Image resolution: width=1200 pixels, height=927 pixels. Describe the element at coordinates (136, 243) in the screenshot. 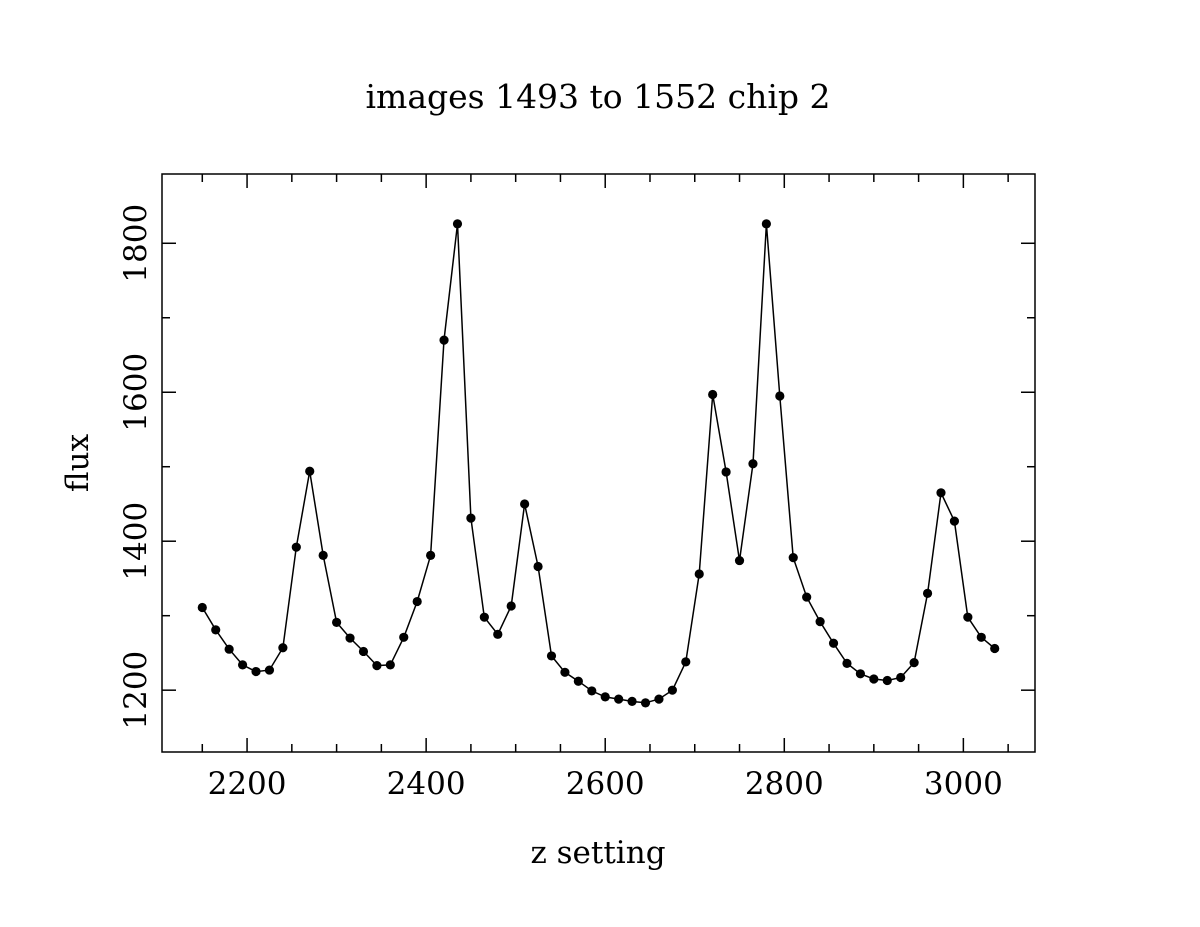

I see `y-tick-label: 1800` at that location.